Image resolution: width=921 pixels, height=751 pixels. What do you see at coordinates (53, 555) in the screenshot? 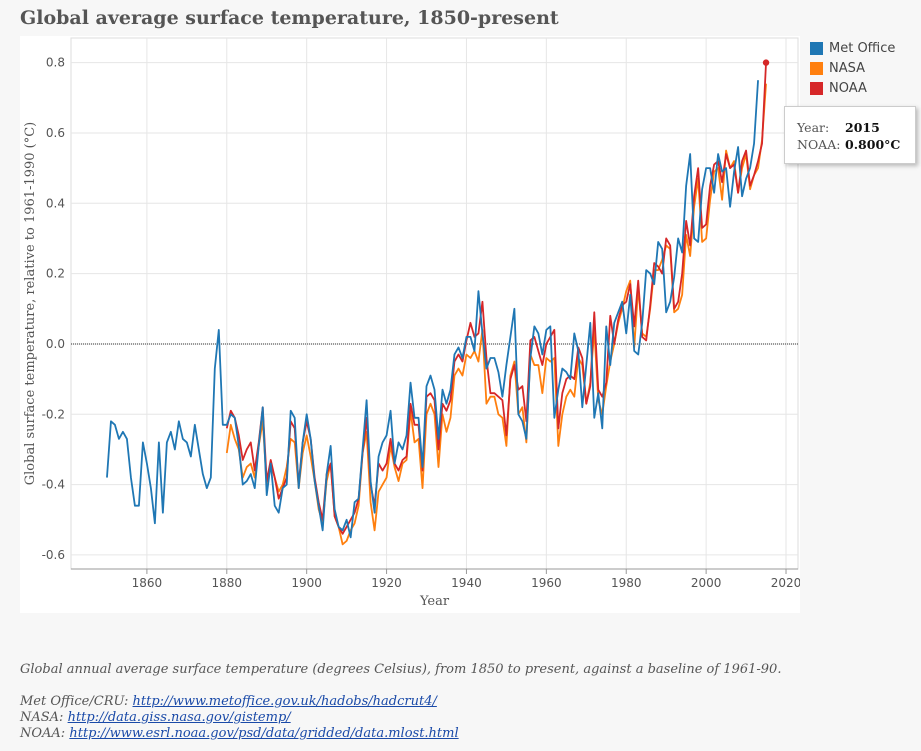
I see `y-tick-label: -0.6` at bounding box center [53, 555].